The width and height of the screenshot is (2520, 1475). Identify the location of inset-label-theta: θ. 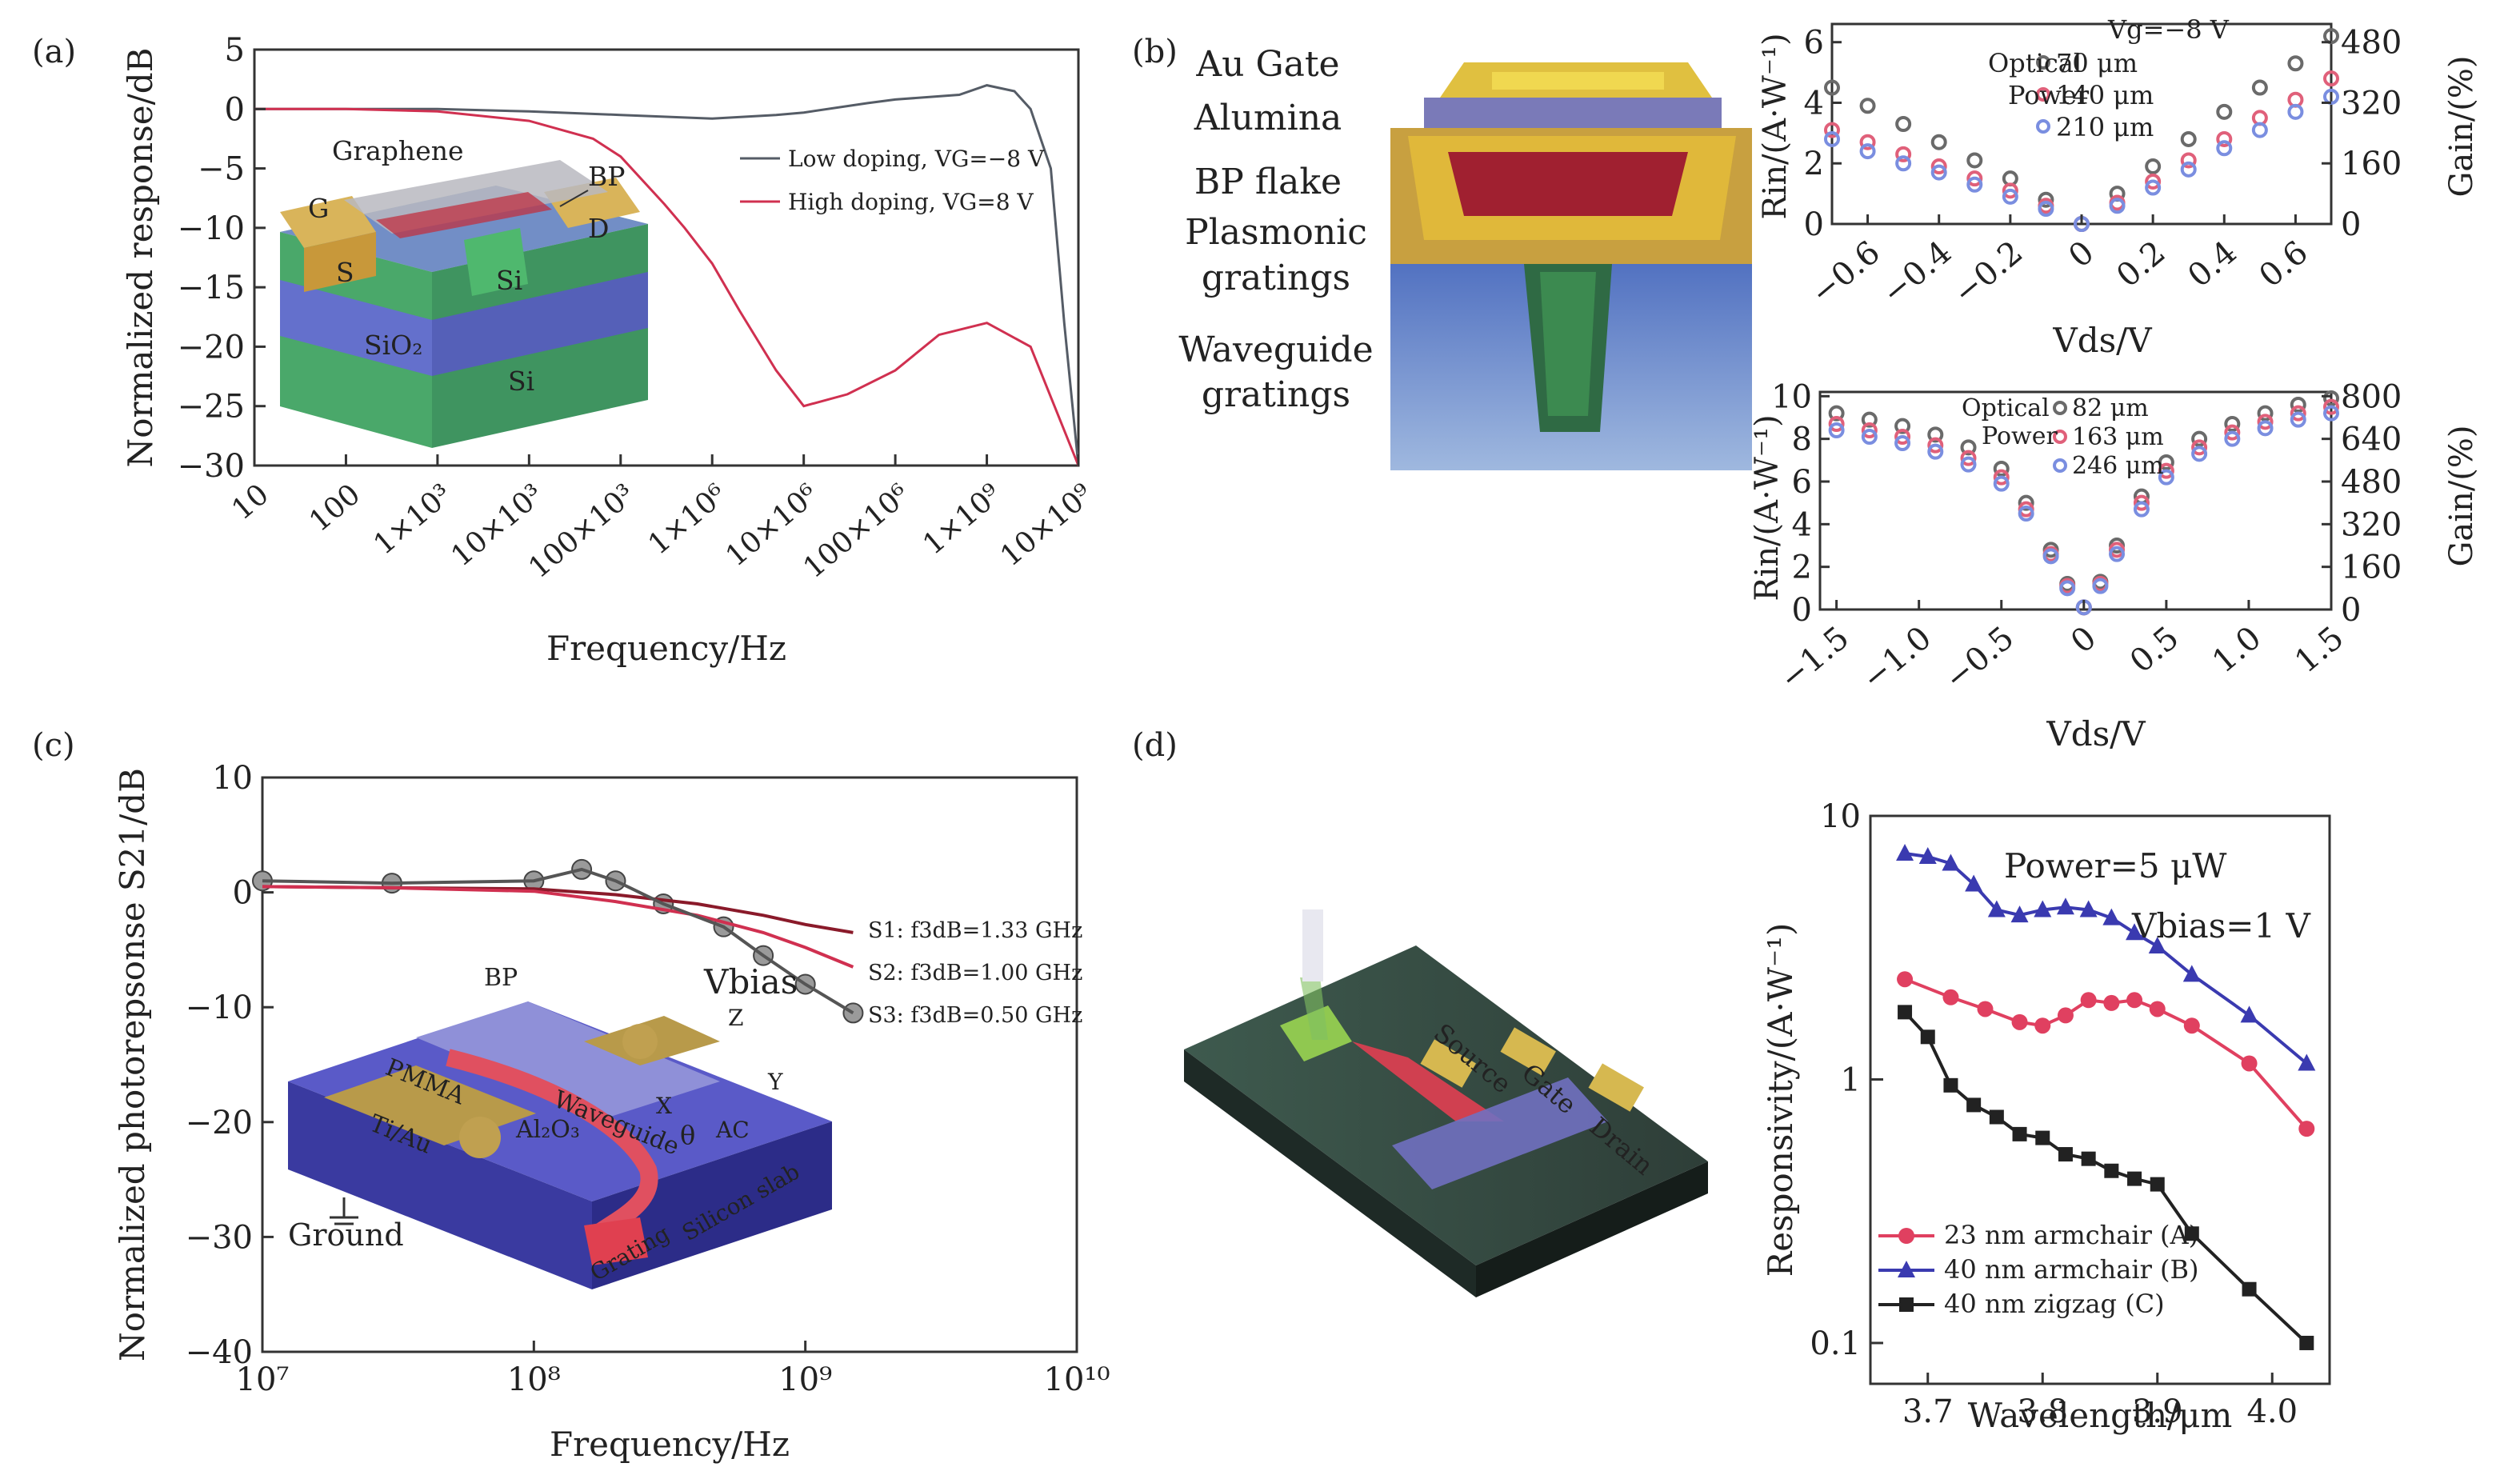
(687, 1135).